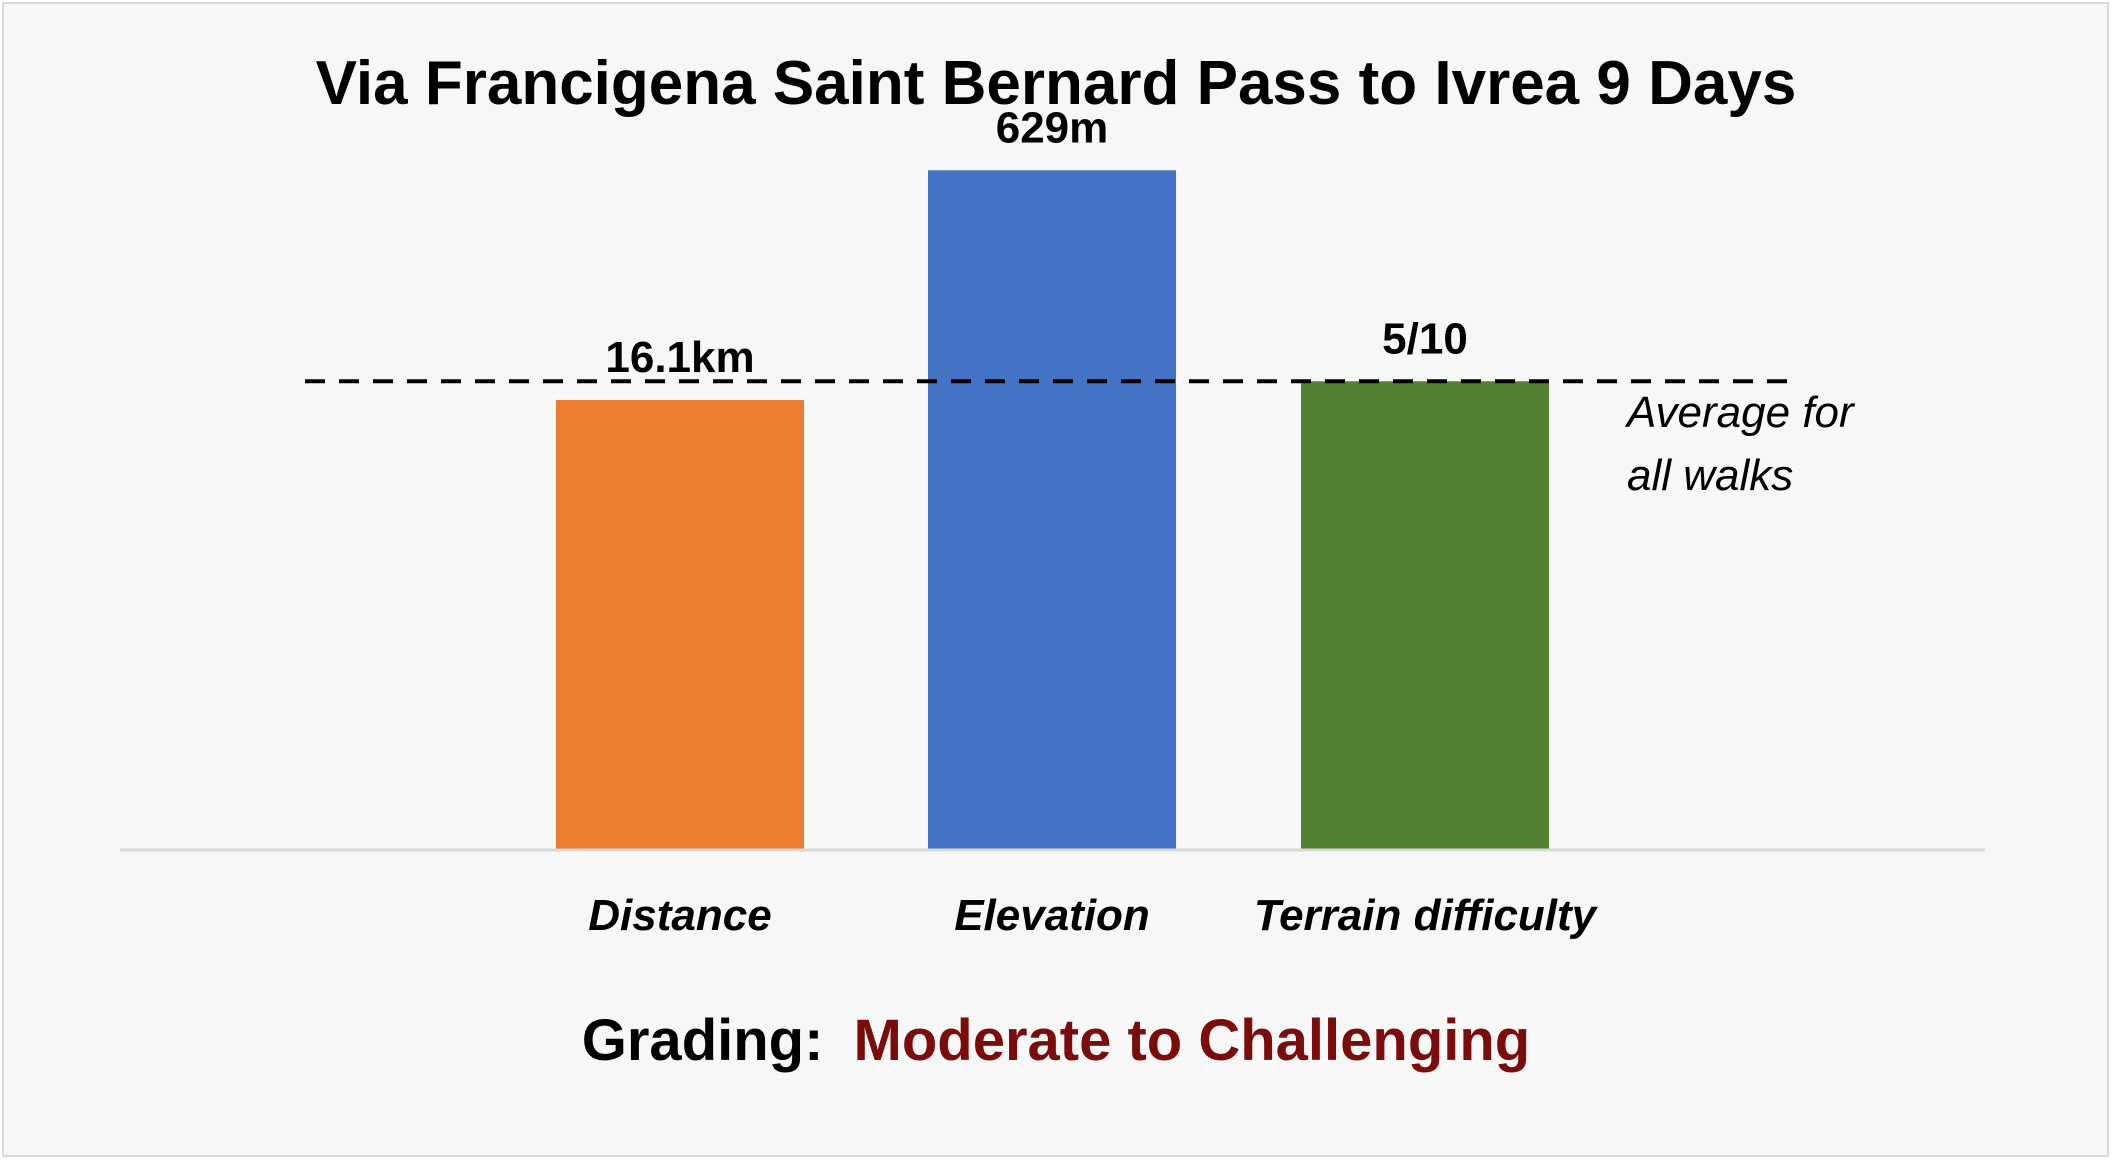  What do you see at coordinates (679, 357) in the screenshot?
I see `value-label-distance: 16.1km` at bounding box center [679, 357].